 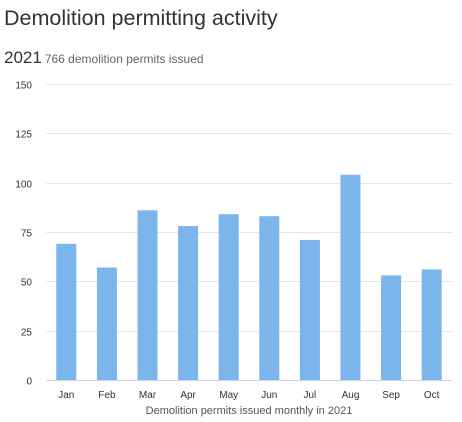 I want to click on y-tick-label: 75, so click(x=27, y=234).